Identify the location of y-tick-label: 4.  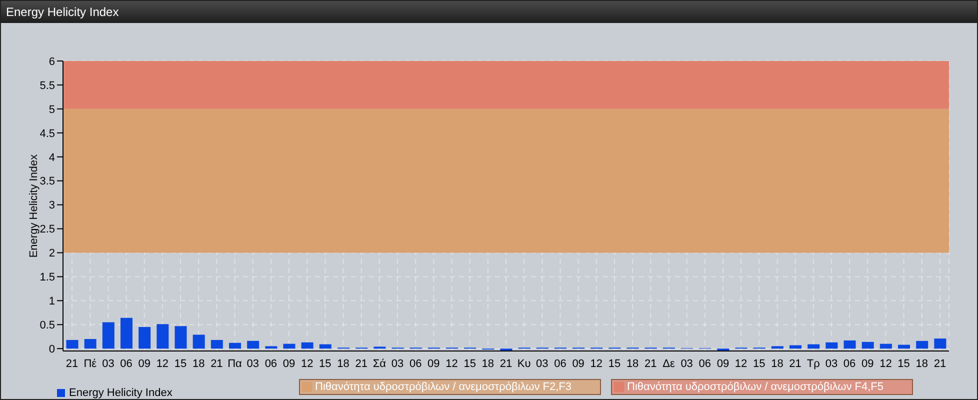
(51, 158).